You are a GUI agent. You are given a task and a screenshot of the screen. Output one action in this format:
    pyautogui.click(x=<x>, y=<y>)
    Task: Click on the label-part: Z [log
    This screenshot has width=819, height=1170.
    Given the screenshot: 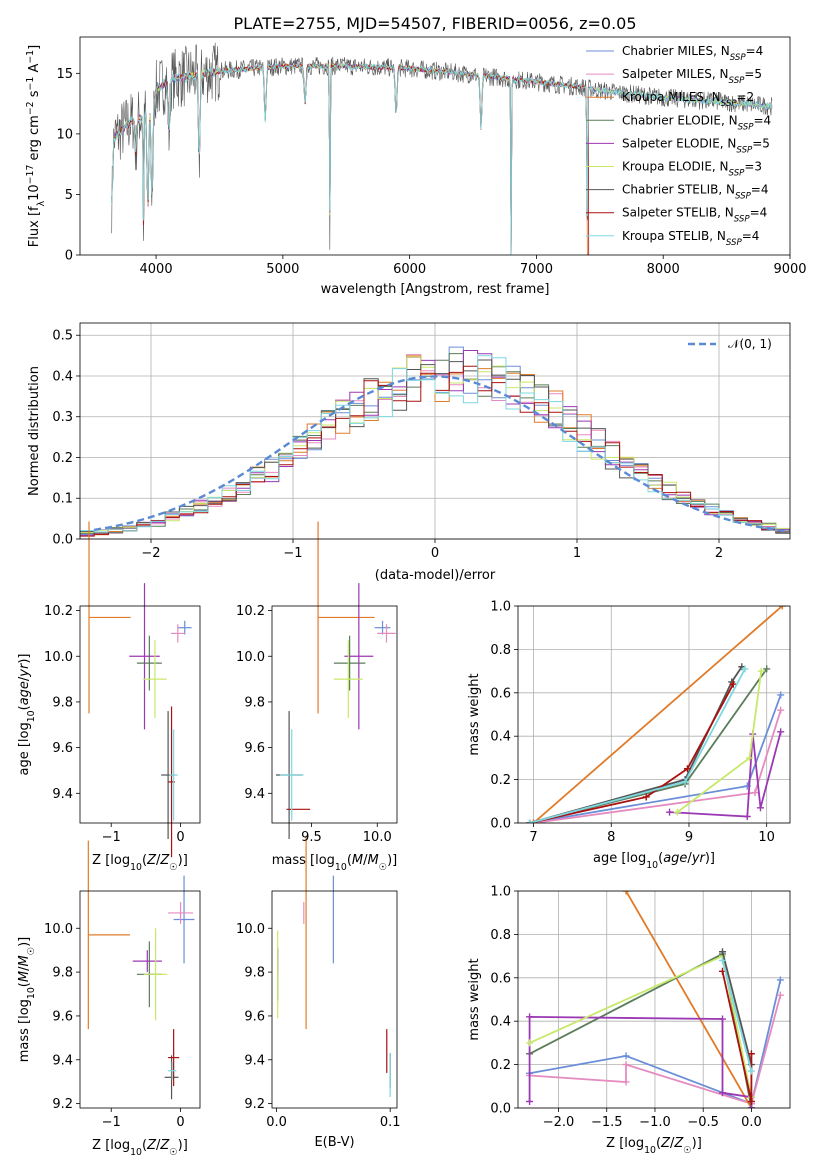 What is the action you would take?
    pyautogui.click(x=111, y=860)
    